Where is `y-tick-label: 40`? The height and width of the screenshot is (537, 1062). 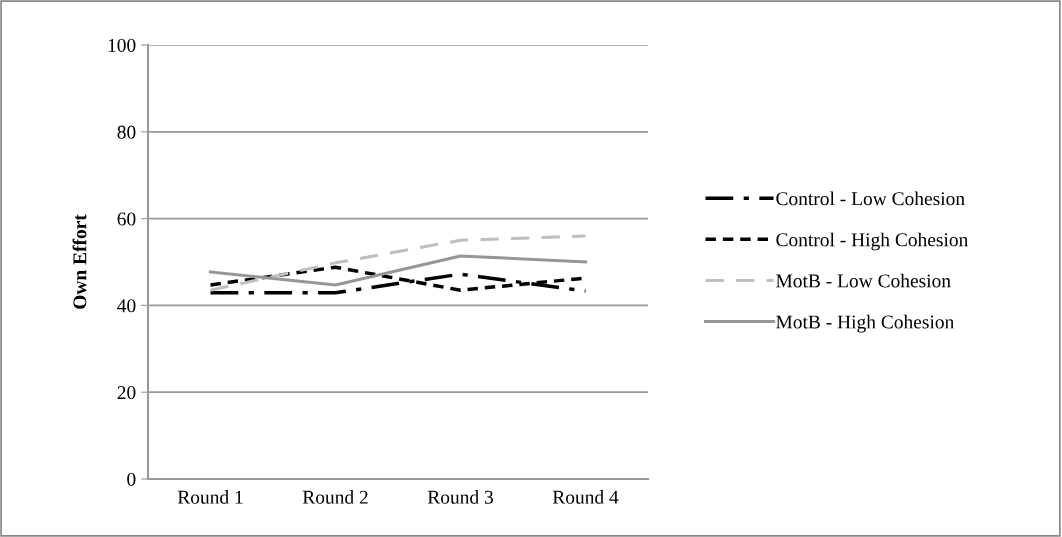 y-tick-label: 40 is located at coordinates (126, 306).